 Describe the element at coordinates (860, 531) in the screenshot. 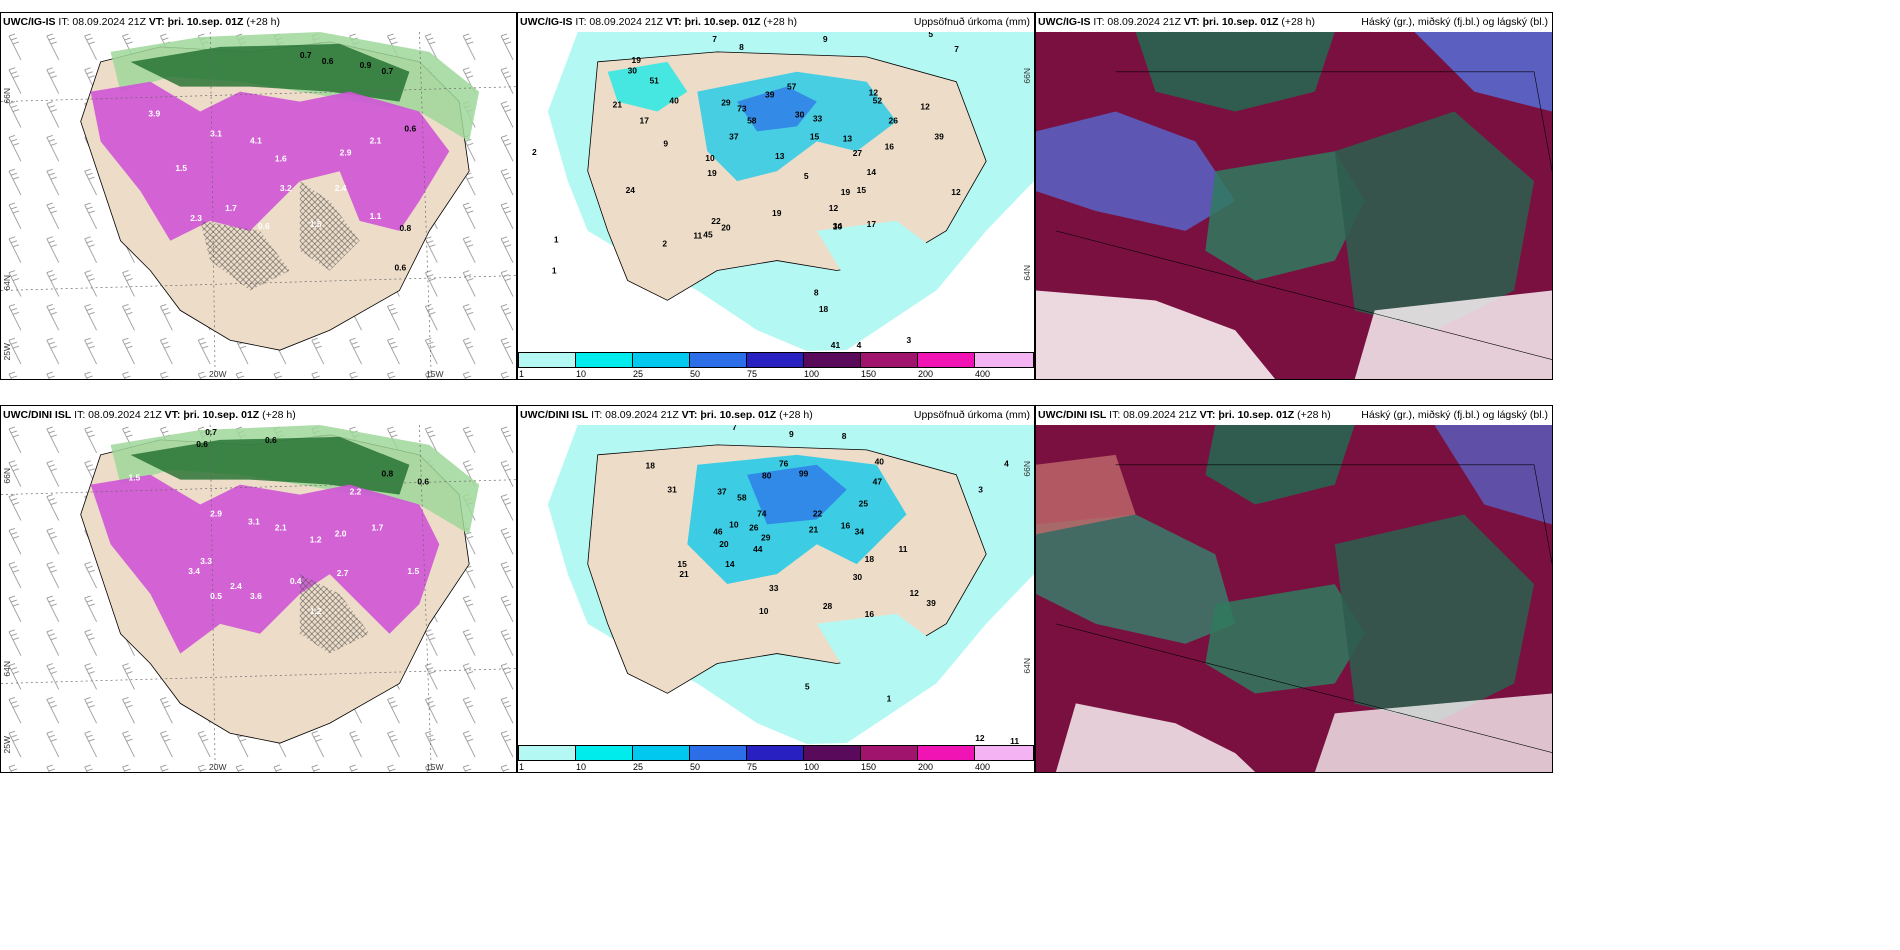

I see `precip-value: 34` at that location.